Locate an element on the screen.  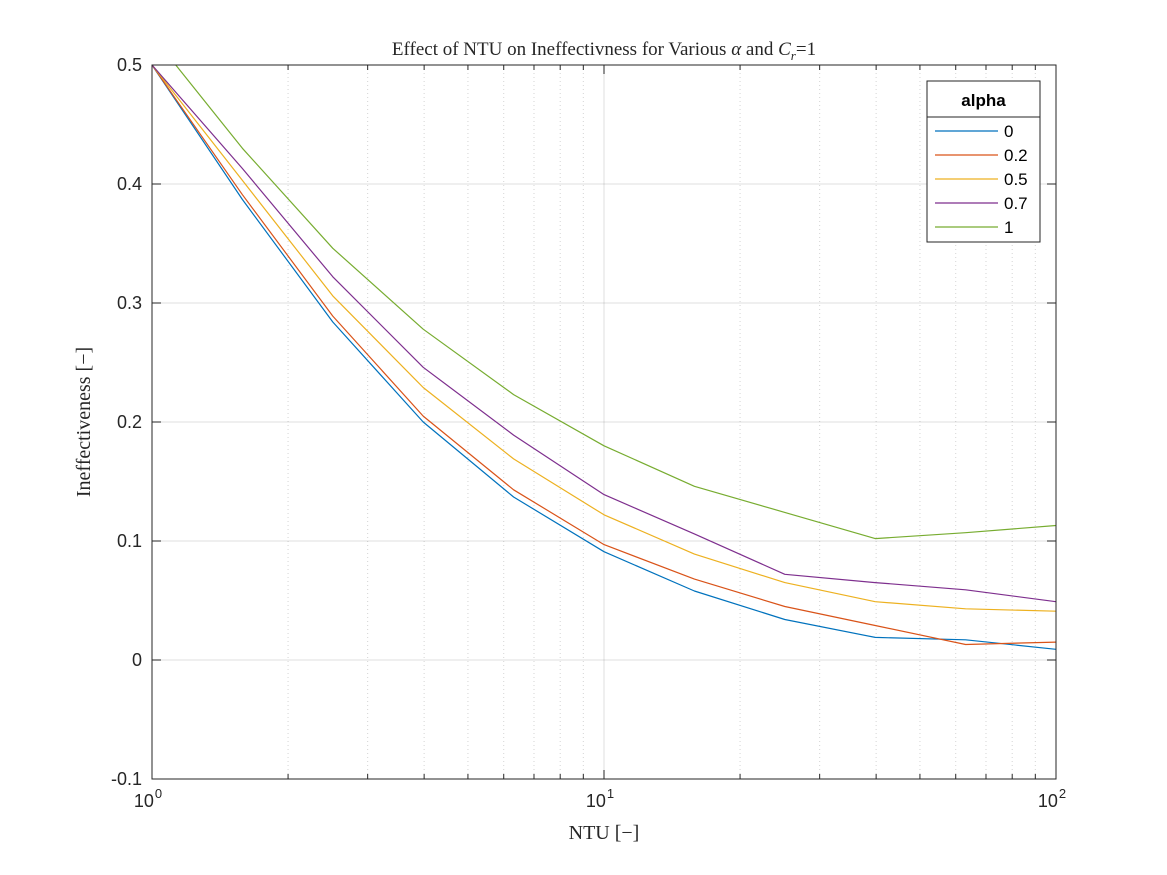
legend-label: 1 is located at coordinates (1008, 227).